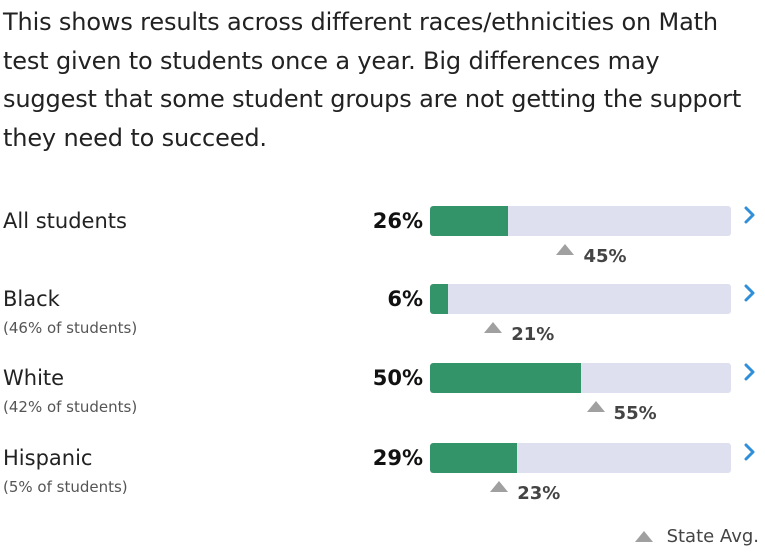 This screenshot has width=765, height=557. What do you see at coordinates (65, 487) in the screenshot?
I see `group-share: (5% of students)` at bounding box center [65, 487].